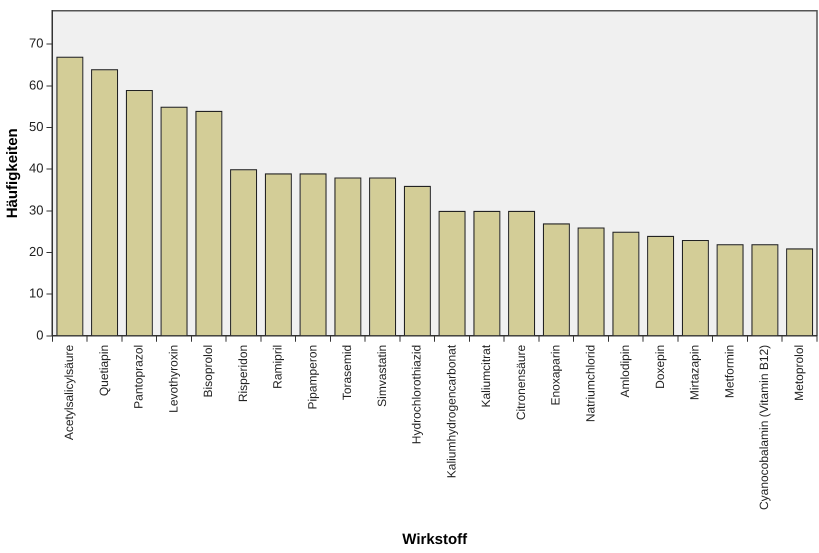 Image resolution: width=819 pixels, height=553 pixels. I want to click on x-tick-label: Hydrochlorothiazid, so click(417, 394).